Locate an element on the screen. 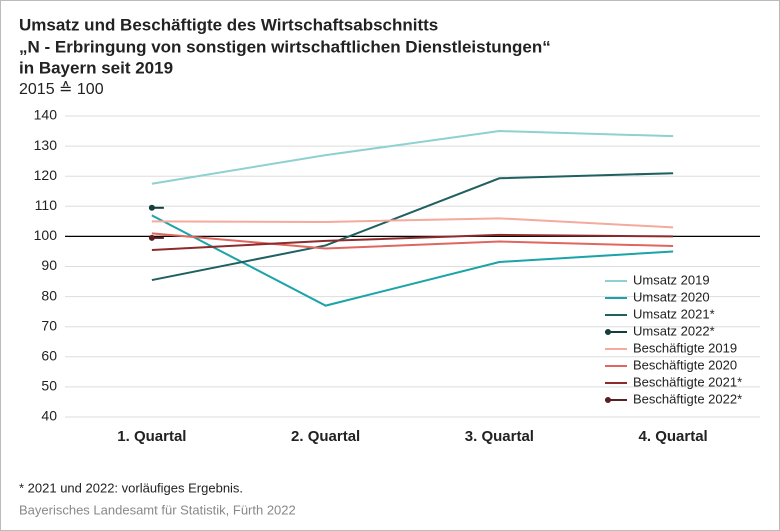 This screenshot has height=531, width=780. y-tick-label: 70 is located at coordinates (49, 325).